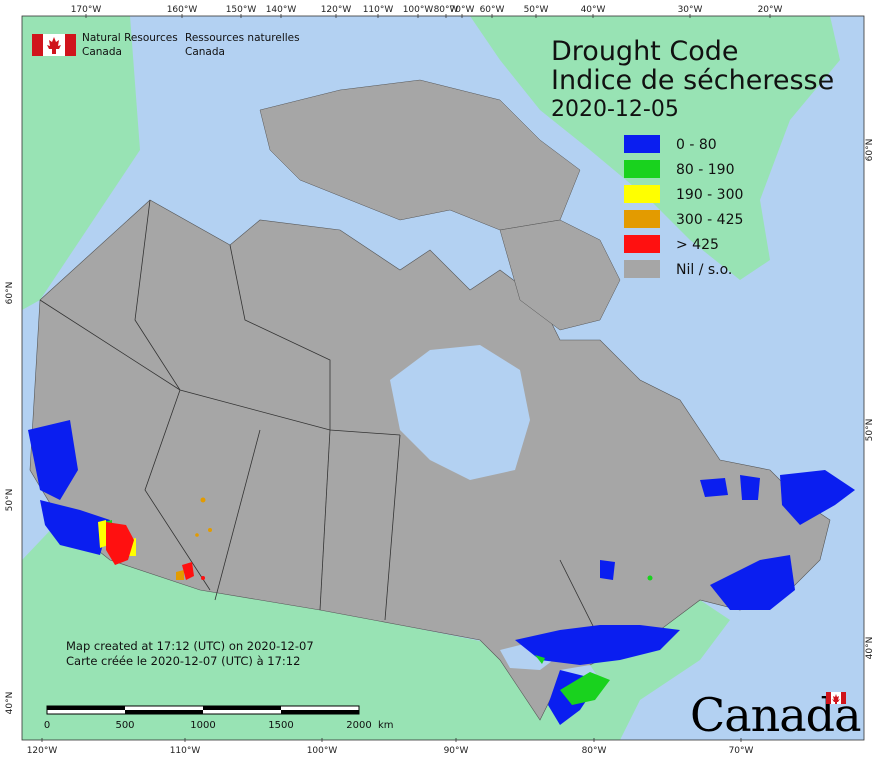  What do you see at coordinates (124, 725) in the screenshot?
I see `scale-label-1: 500` at bounding box center [124, 725].